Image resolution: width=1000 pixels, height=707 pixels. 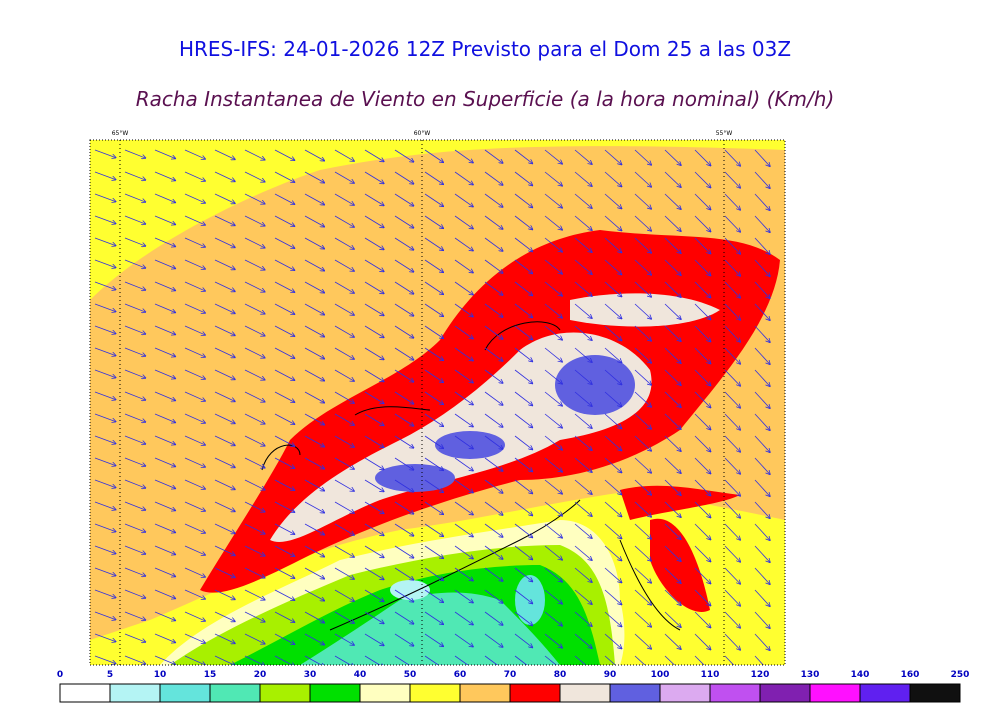 What do you see at coordinates (510, 675) in the screenshot?
I see `colorbar-tick: 70` at bounding box center [510, 675].